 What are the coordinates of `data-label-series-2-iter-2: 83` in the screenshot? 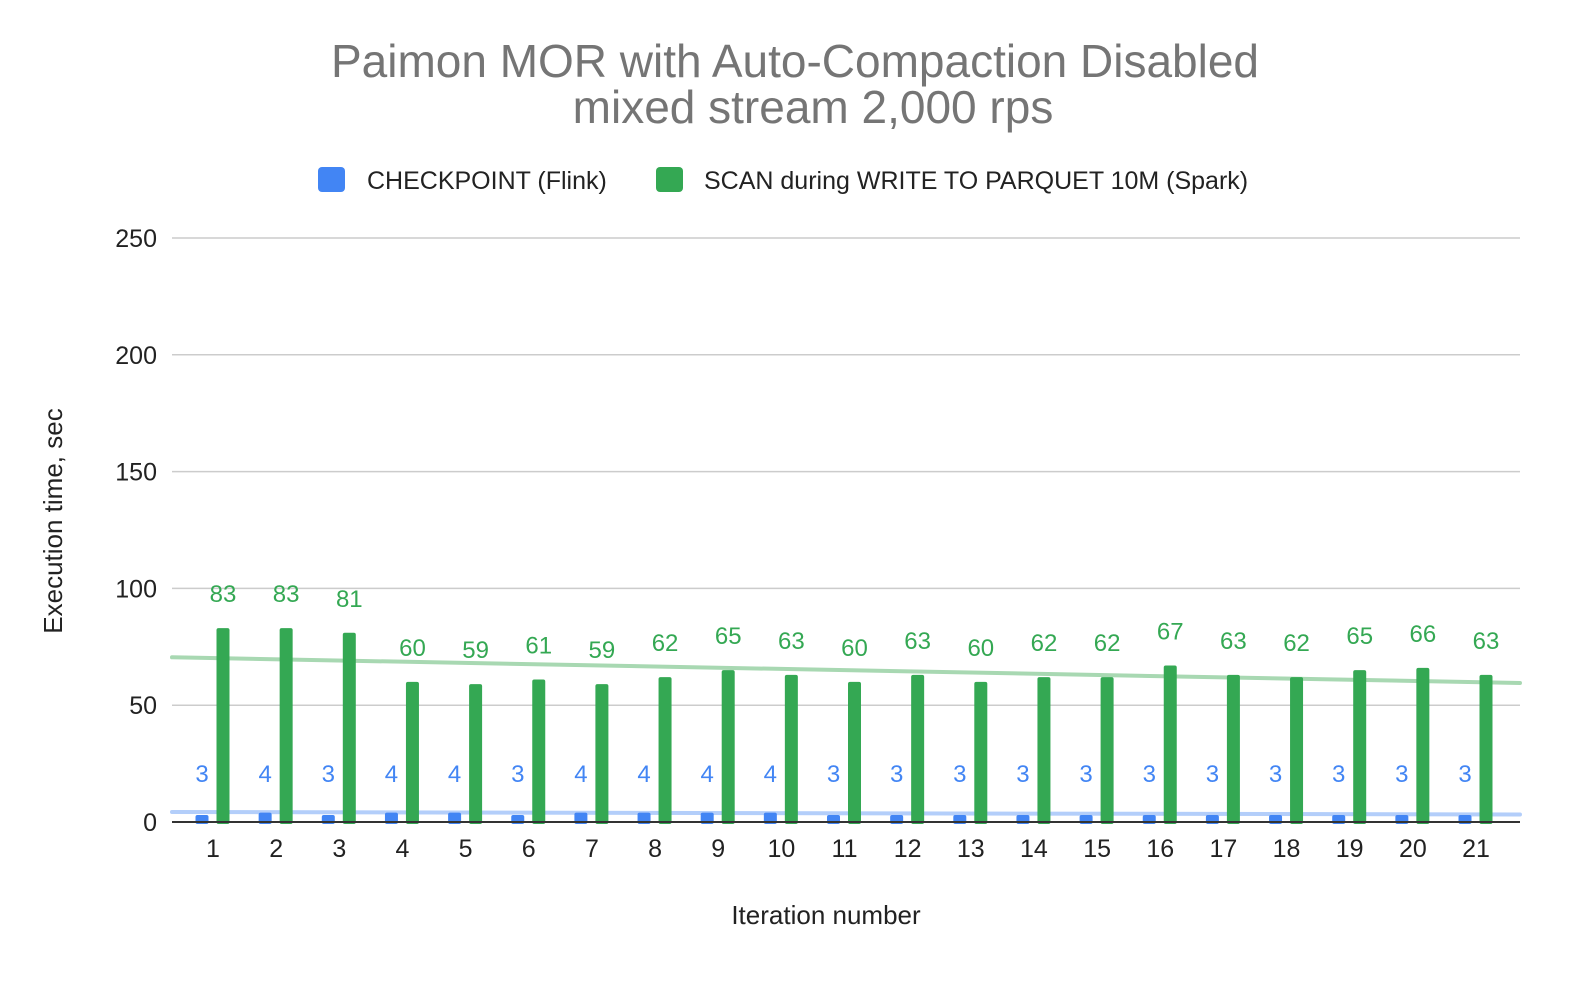 It's located at (286, 594).